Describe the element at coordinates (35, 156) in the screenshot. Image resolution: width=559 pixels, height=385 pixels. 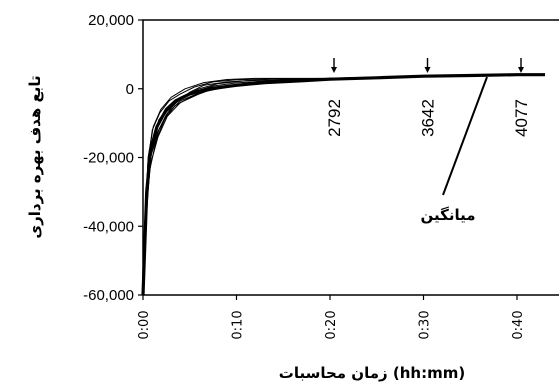
I see `y-axis-title: تابع هدف بهره برداری` at that location.